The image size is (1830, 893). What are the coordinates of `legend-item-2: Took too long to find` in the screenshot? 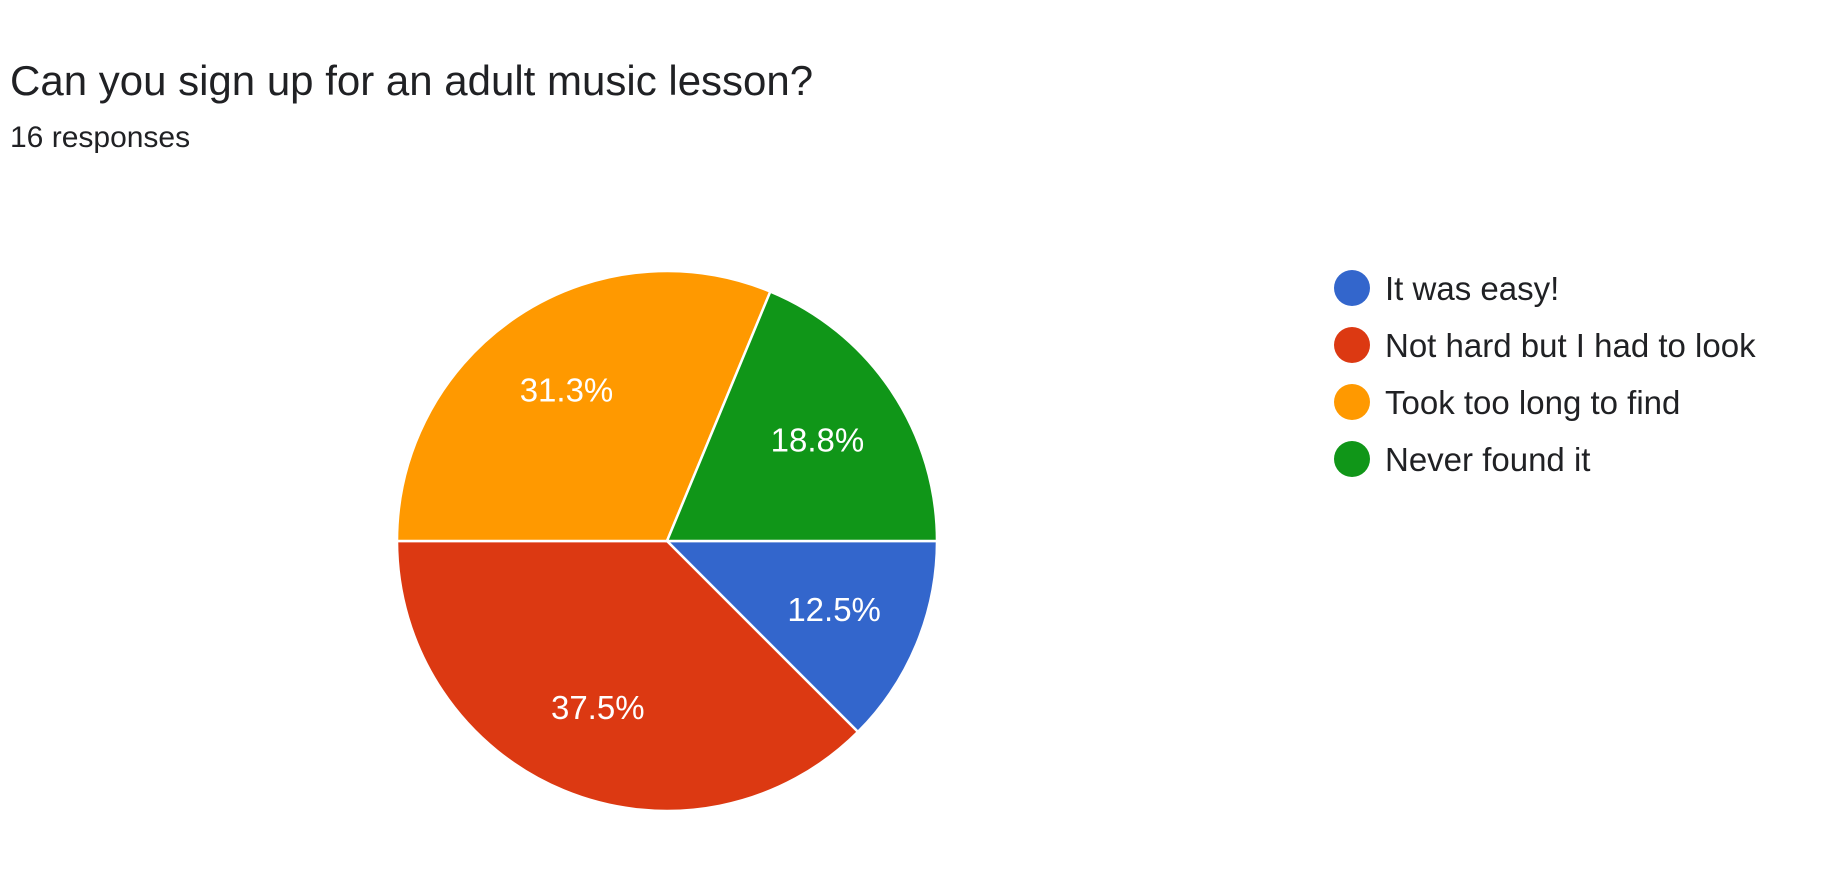 It's located at (1507, 402).